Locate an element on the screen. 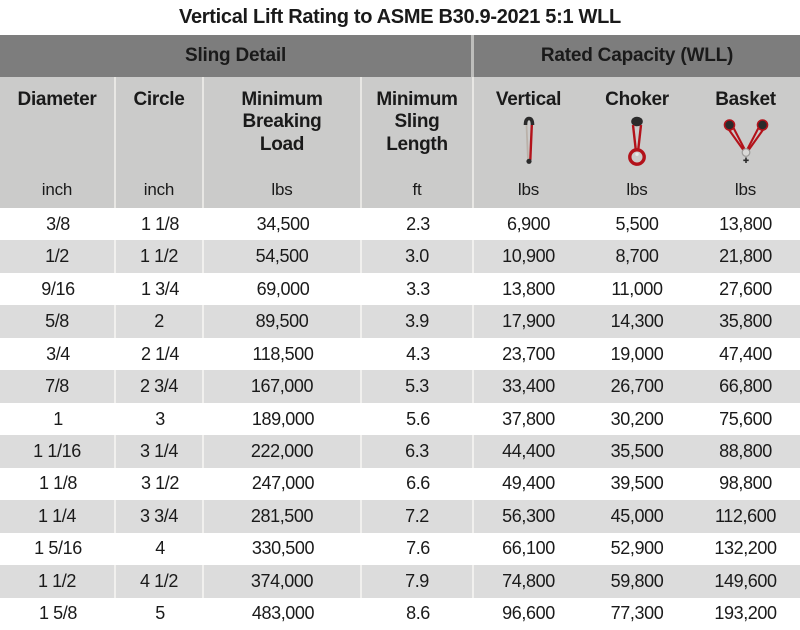 This screenshot has height=630, width=800. cell-min_sling_length: 8.6 is located at coordinates (418, 613).